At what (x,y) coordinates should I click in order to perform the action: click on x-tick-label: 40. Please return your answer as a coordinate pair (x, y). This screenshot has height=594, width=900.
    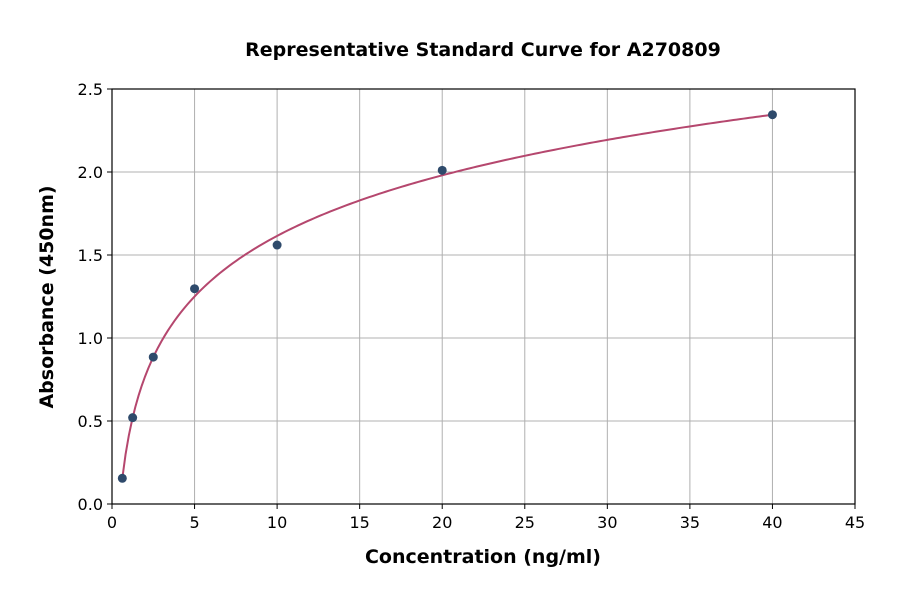
    Looking at the image, I should click on (772, 522).